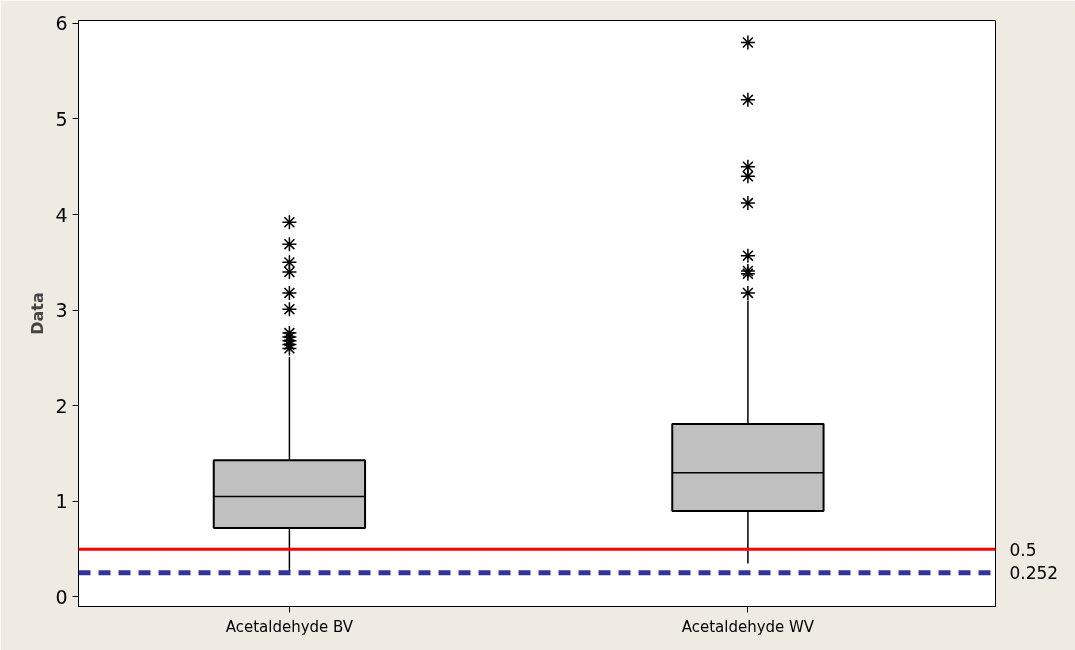  I want to click on x-tick-label: Acetaldehyde WV, so click(748, 626).